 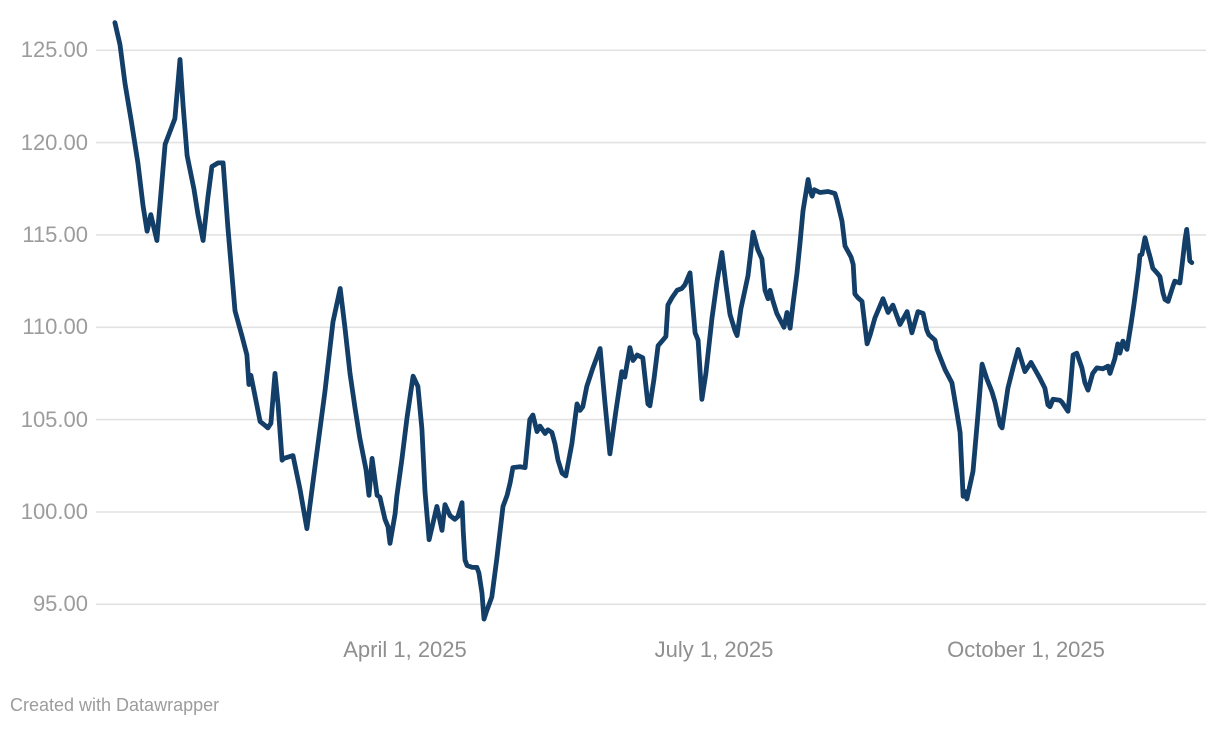 I want to click on x-axis-tick-label: July 1, 2025, so click(x=714, y=649).